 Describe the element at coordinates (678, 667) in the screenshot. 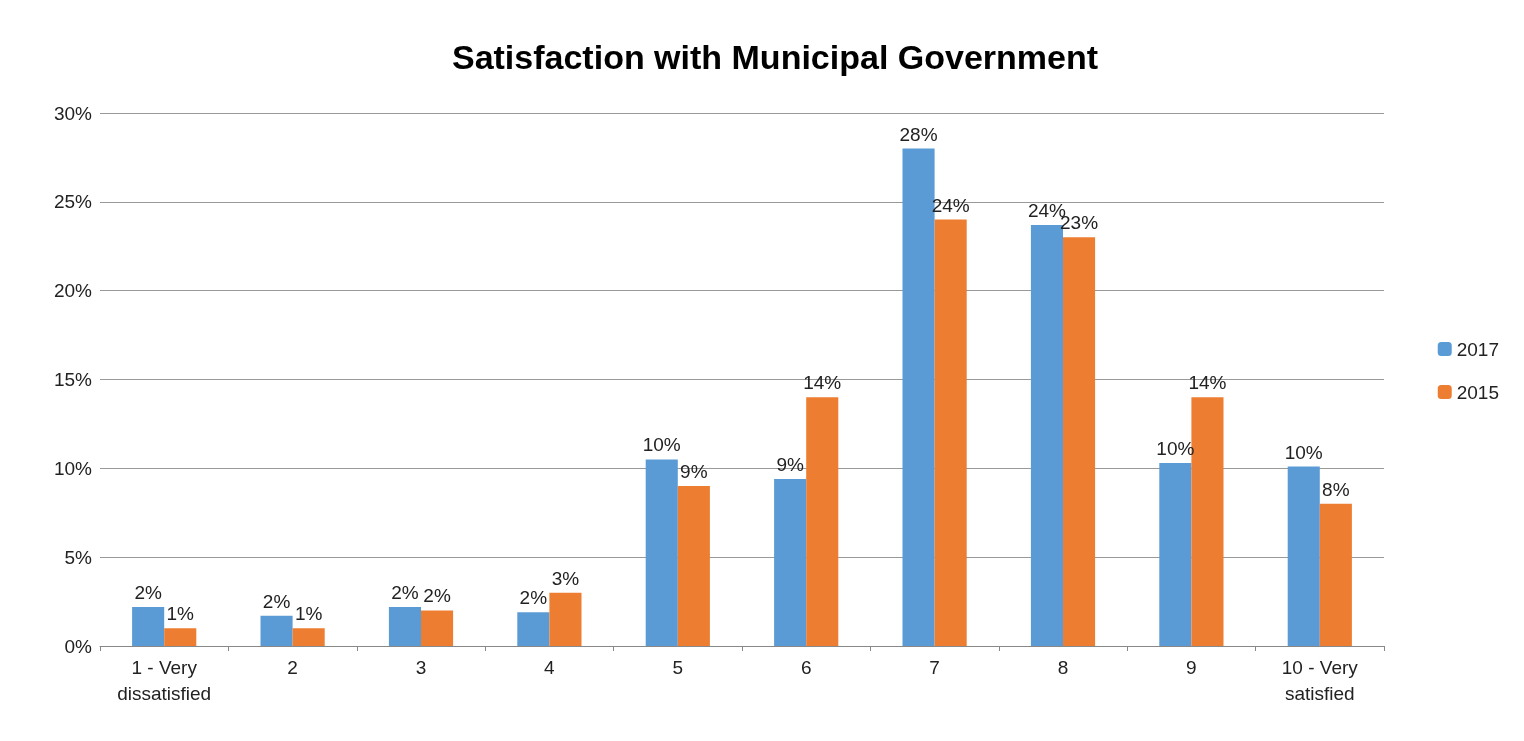

I see `x-tick-label: 5` at that location.